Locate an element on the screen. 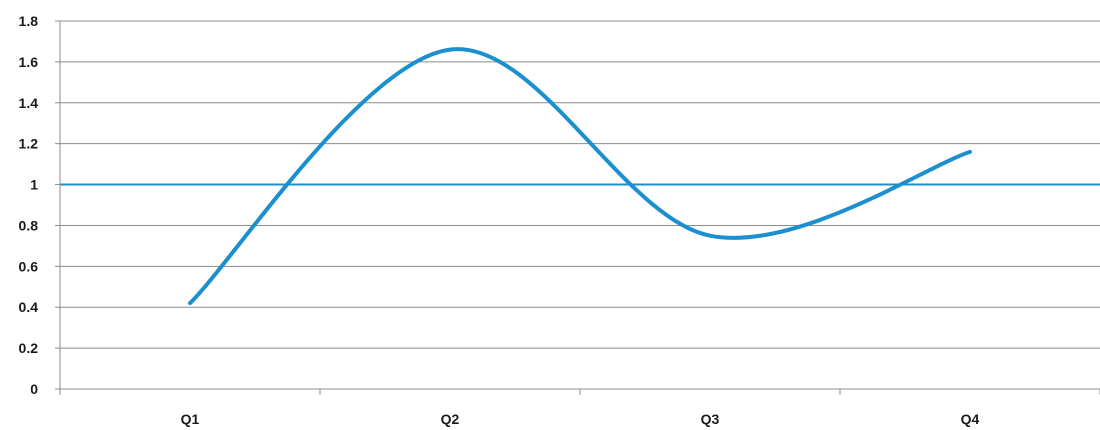 The width and height of the screenshot is (1100, 430). y-tick-label: 1.2 is located at coordinates (29, 144).